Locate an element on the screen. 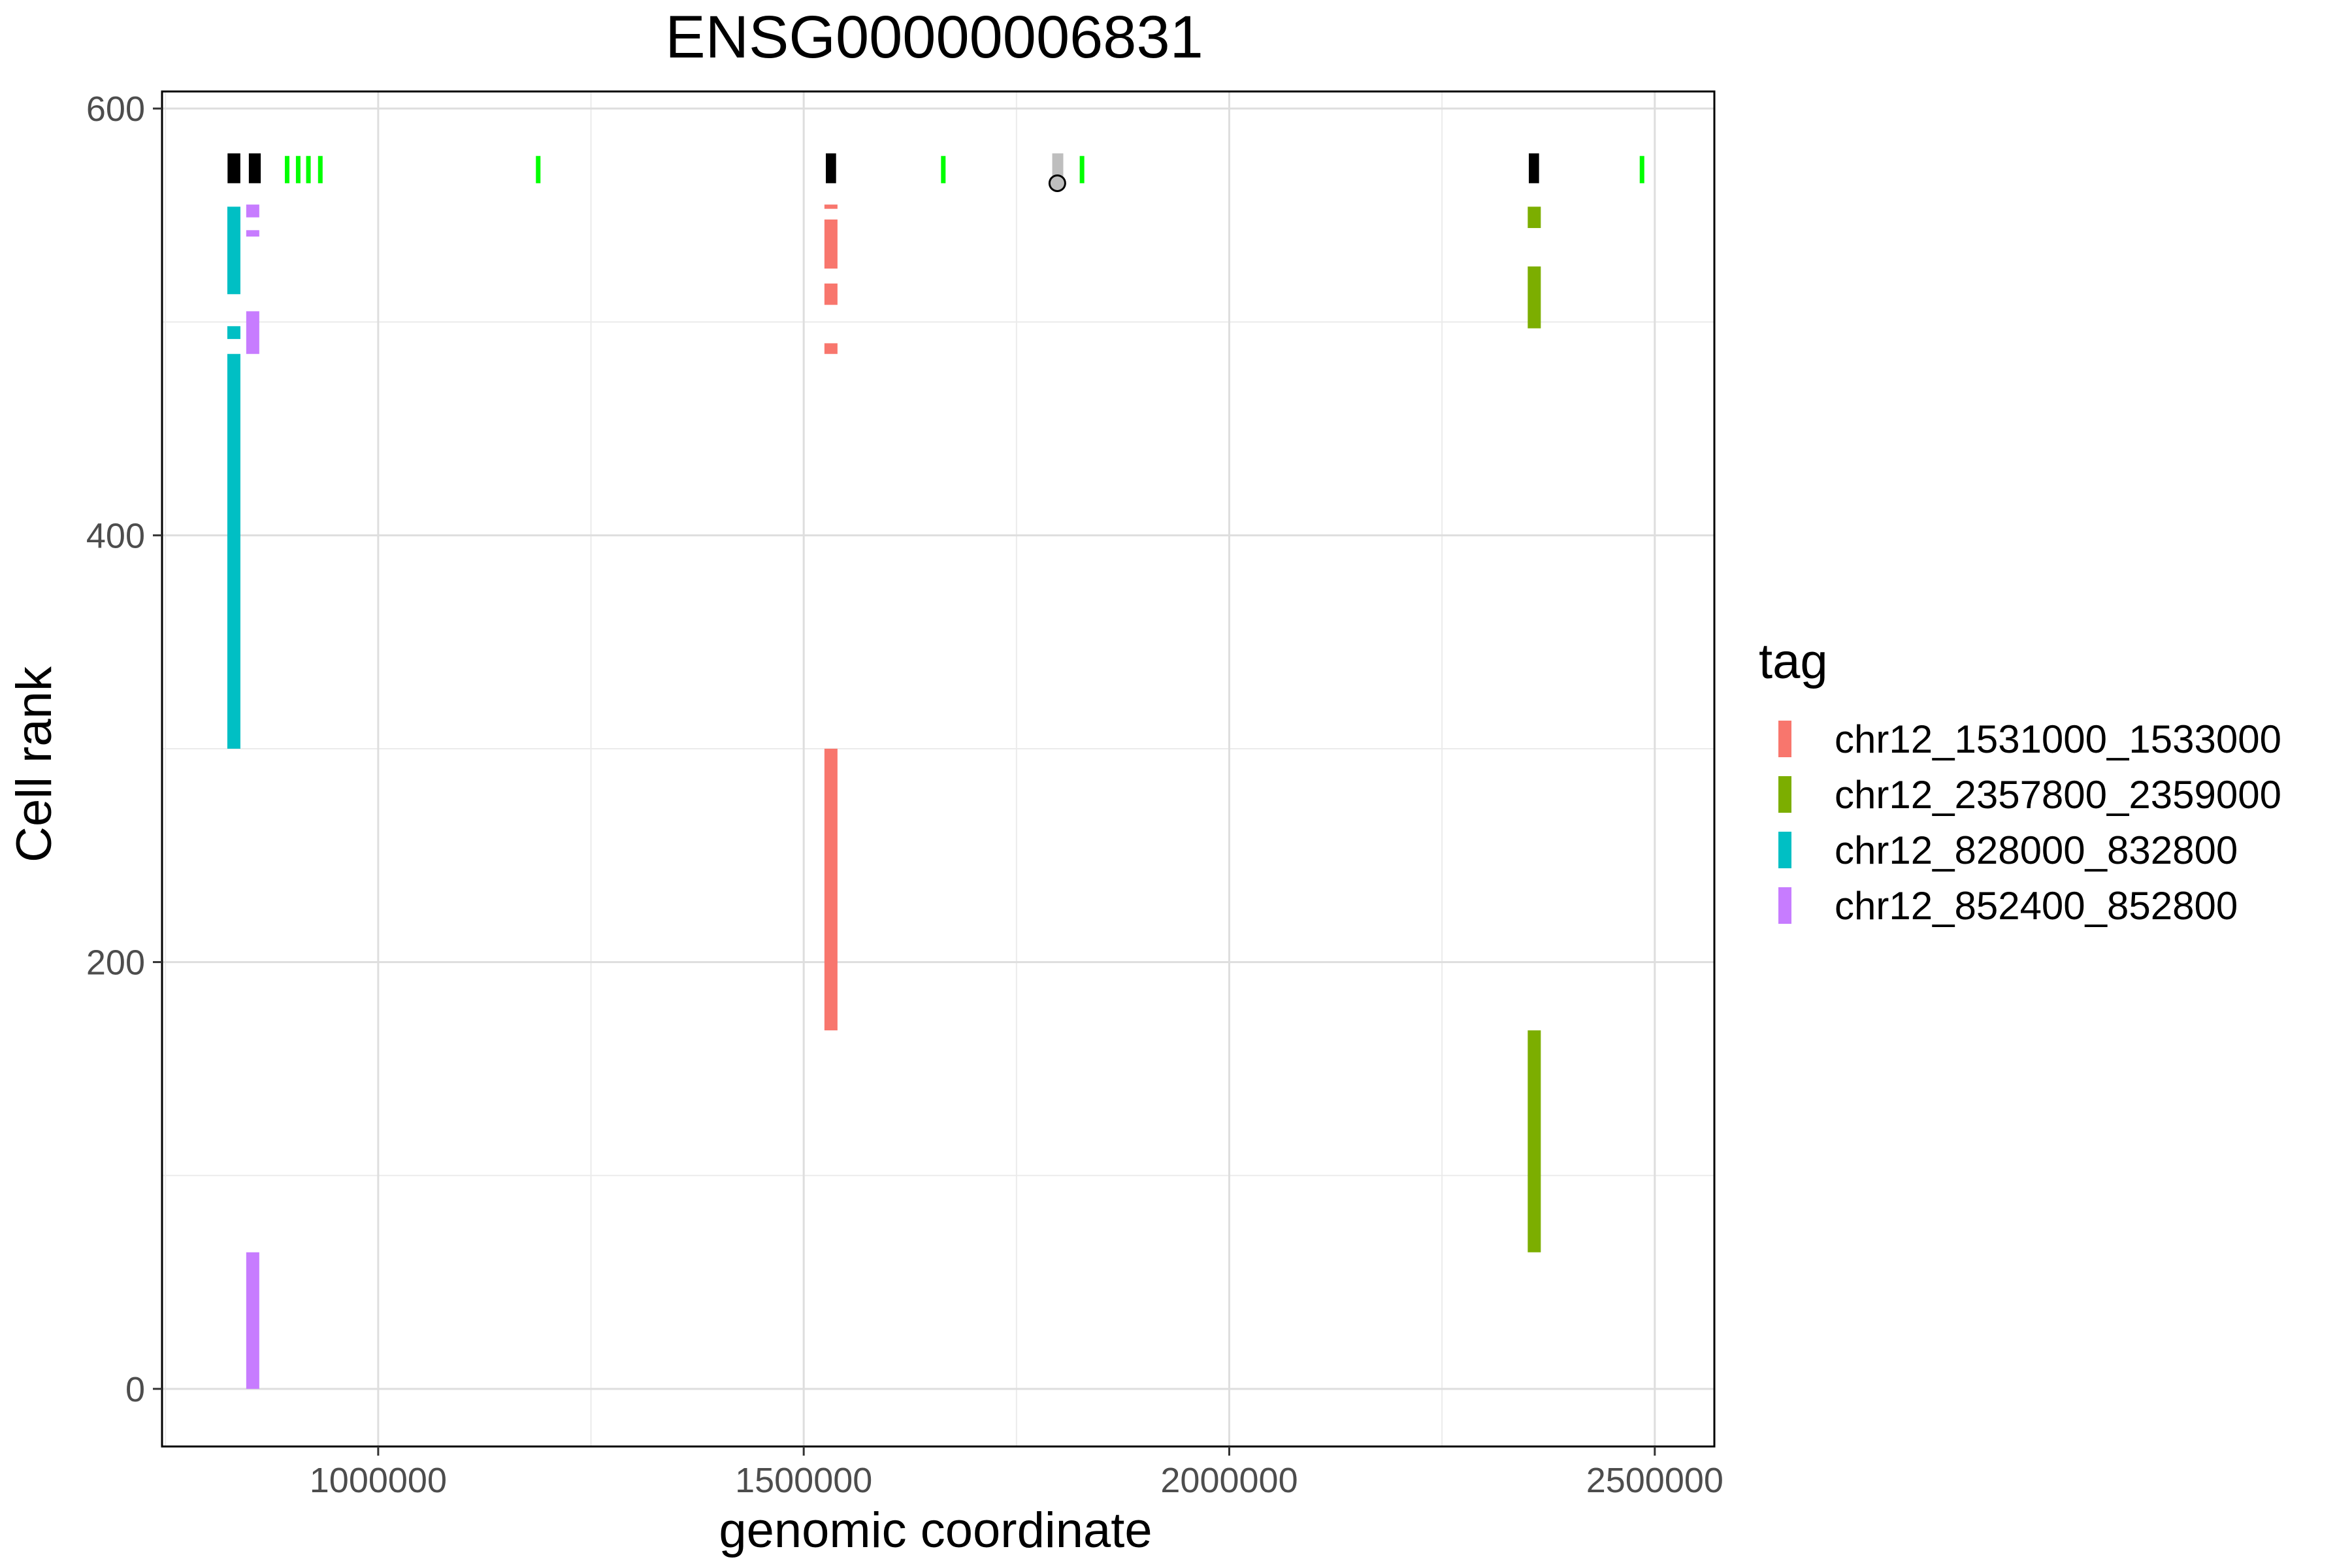 Image resolution: width=2352 pixels, height=1568 pixels. x-tick-label: 2000000 is located at coordinates (1229, 1480).